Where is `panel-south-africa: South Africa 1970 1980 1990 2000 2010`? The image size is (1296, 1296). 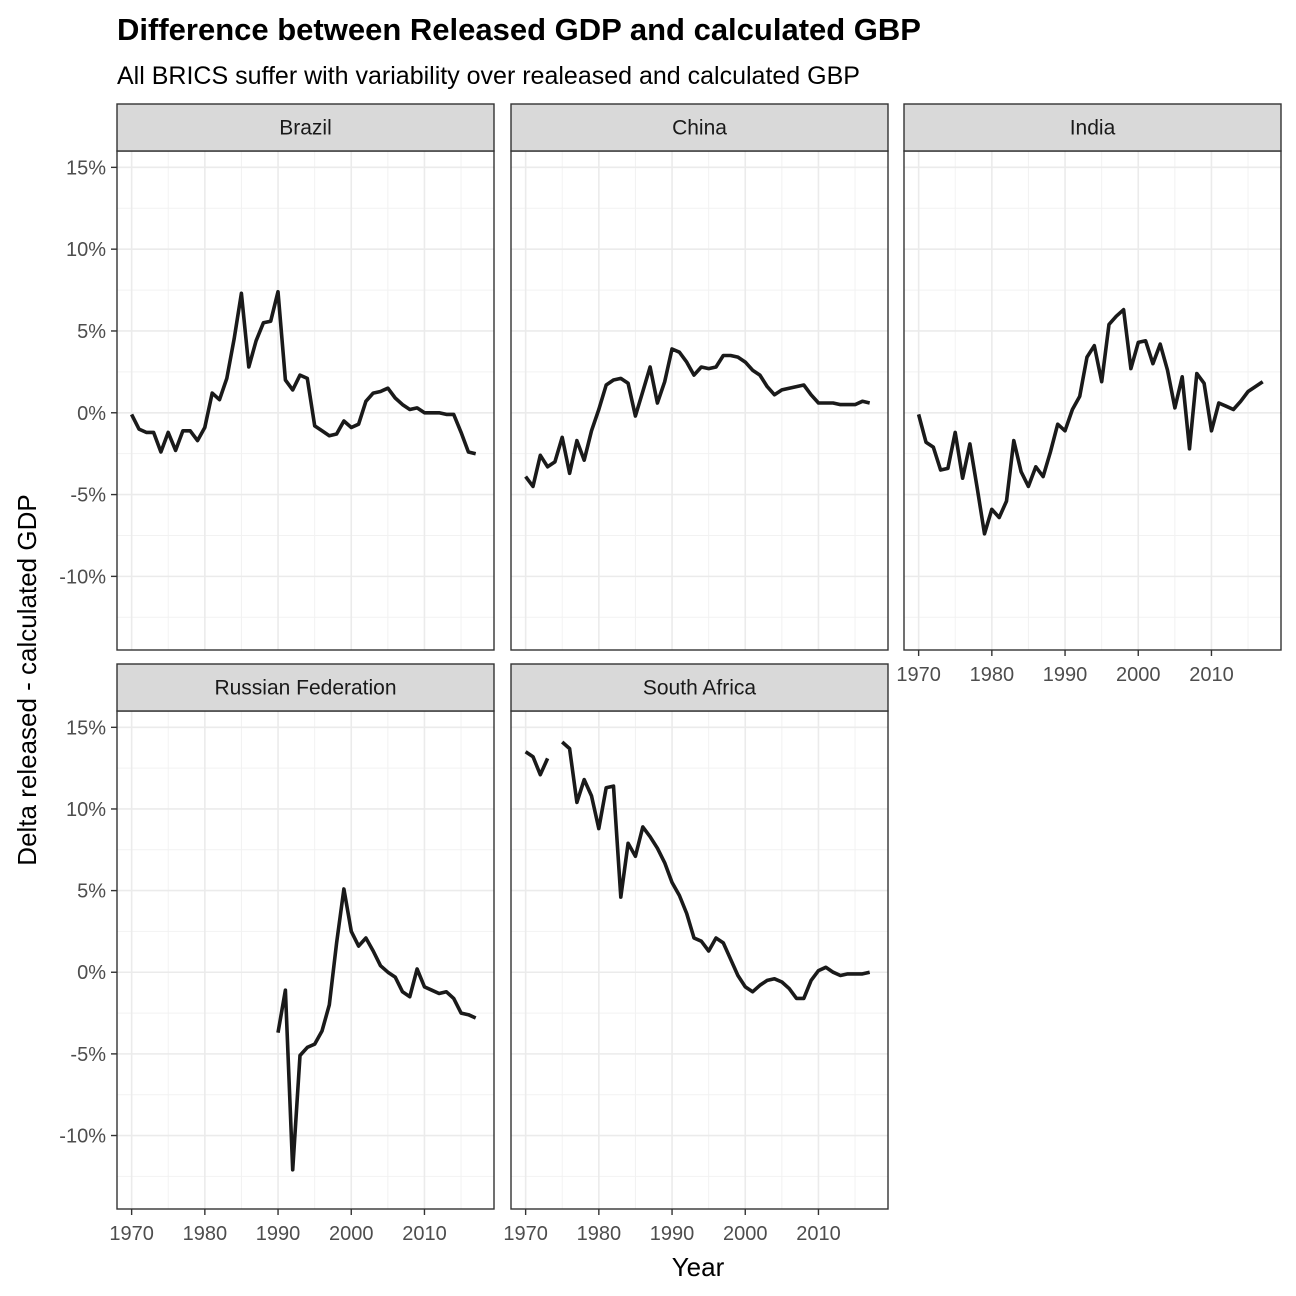 panel-south-africa: South Africa 1970 1980 1990 2000 2010 is located at coordinates (696, 954).